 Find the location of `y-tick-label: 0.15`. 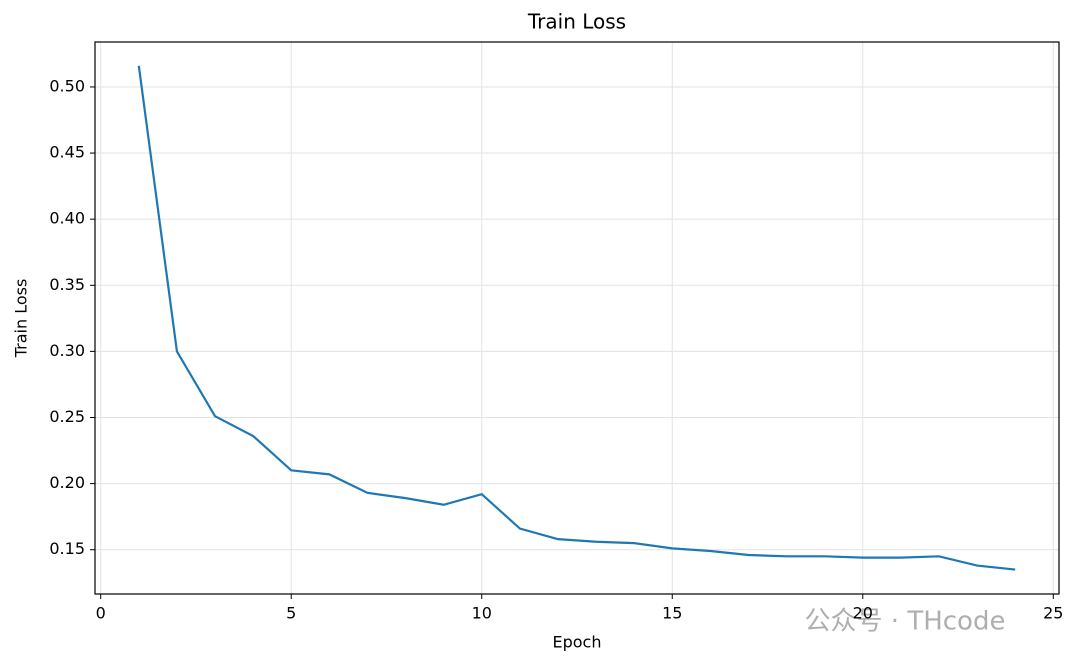

y-tick-label: 0.15 is located at coordinates (67, 548).